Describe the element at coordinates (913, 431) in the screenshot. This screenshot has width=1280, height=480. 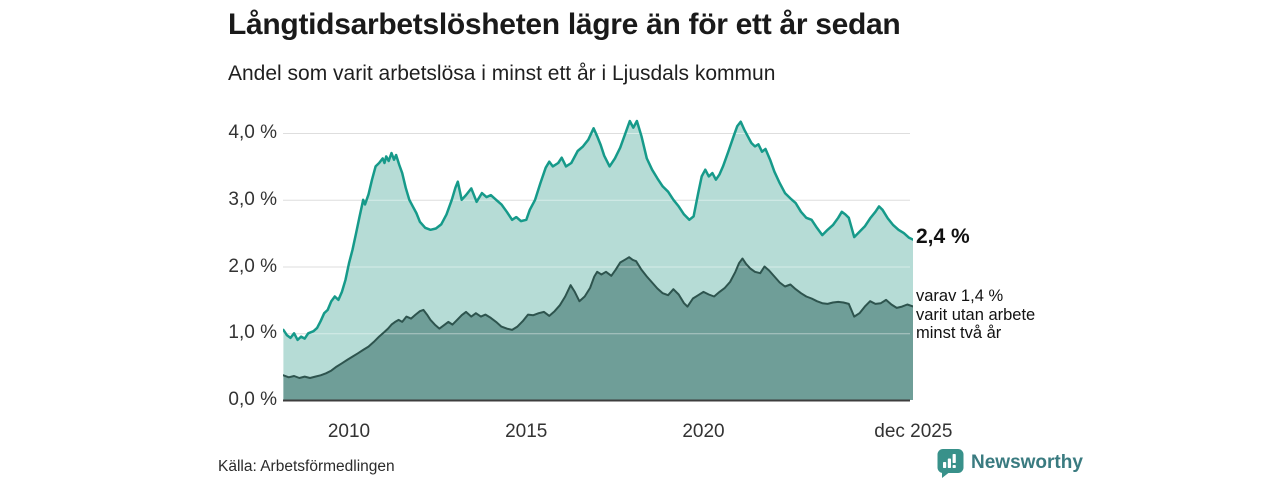
I see `x-axis-label: dec 2025` at that location.